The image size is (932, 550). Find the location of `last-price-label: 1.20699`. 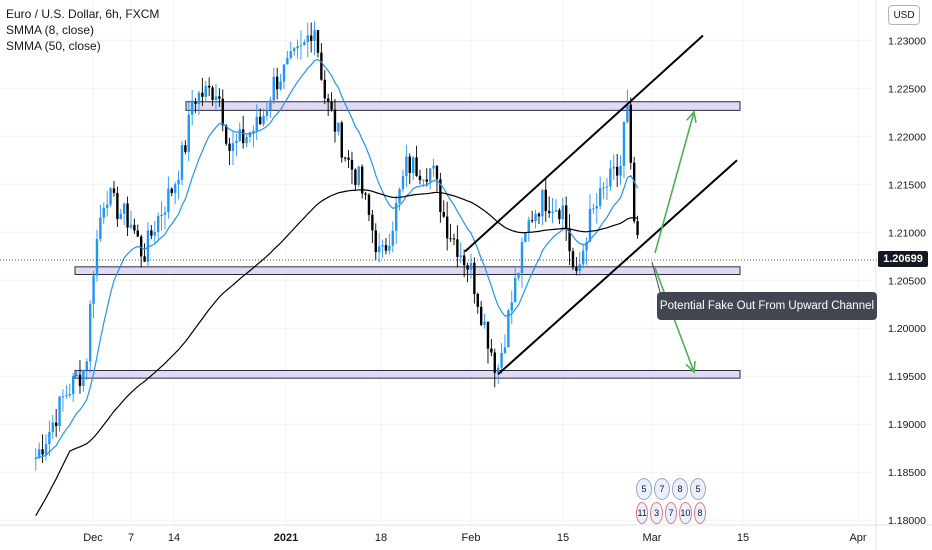

last-price-label: 1.20699 is located at coordinates (903, 259).